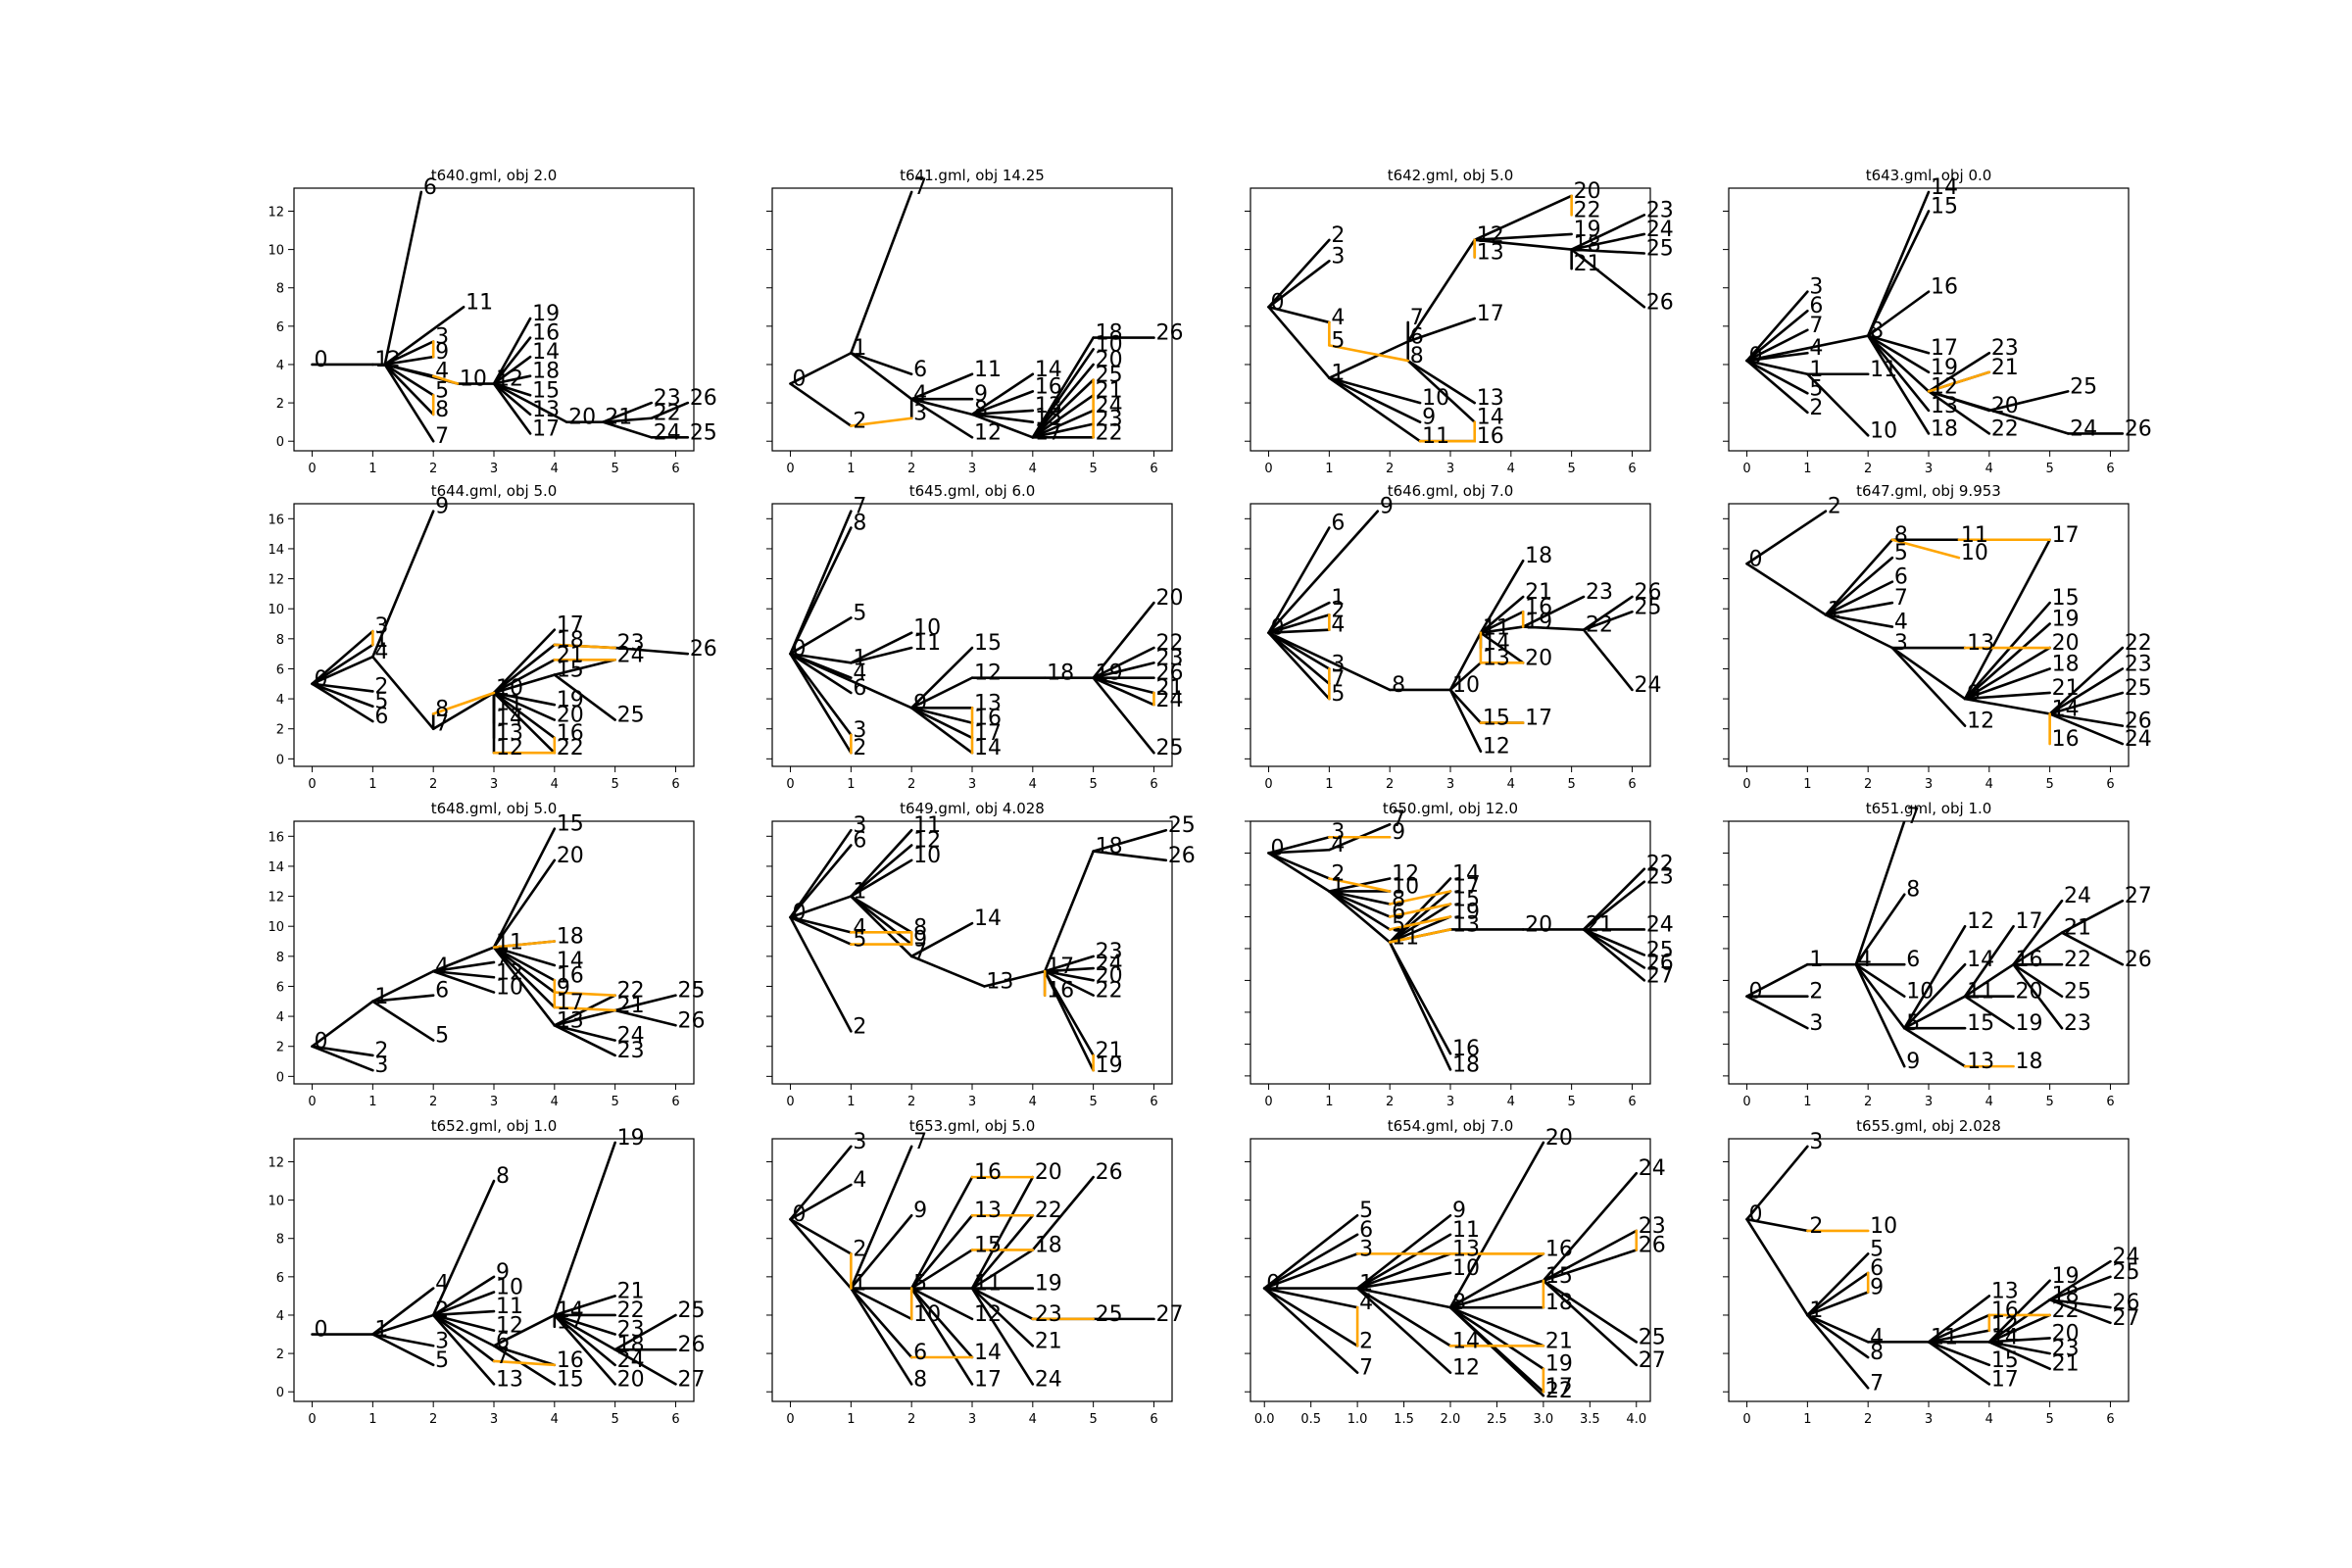 This screenshot has height=1568, width=2352. Describe the element at coordinates (280, 1393) in the screenshot. I see `y-tick-label: 0` at that location.